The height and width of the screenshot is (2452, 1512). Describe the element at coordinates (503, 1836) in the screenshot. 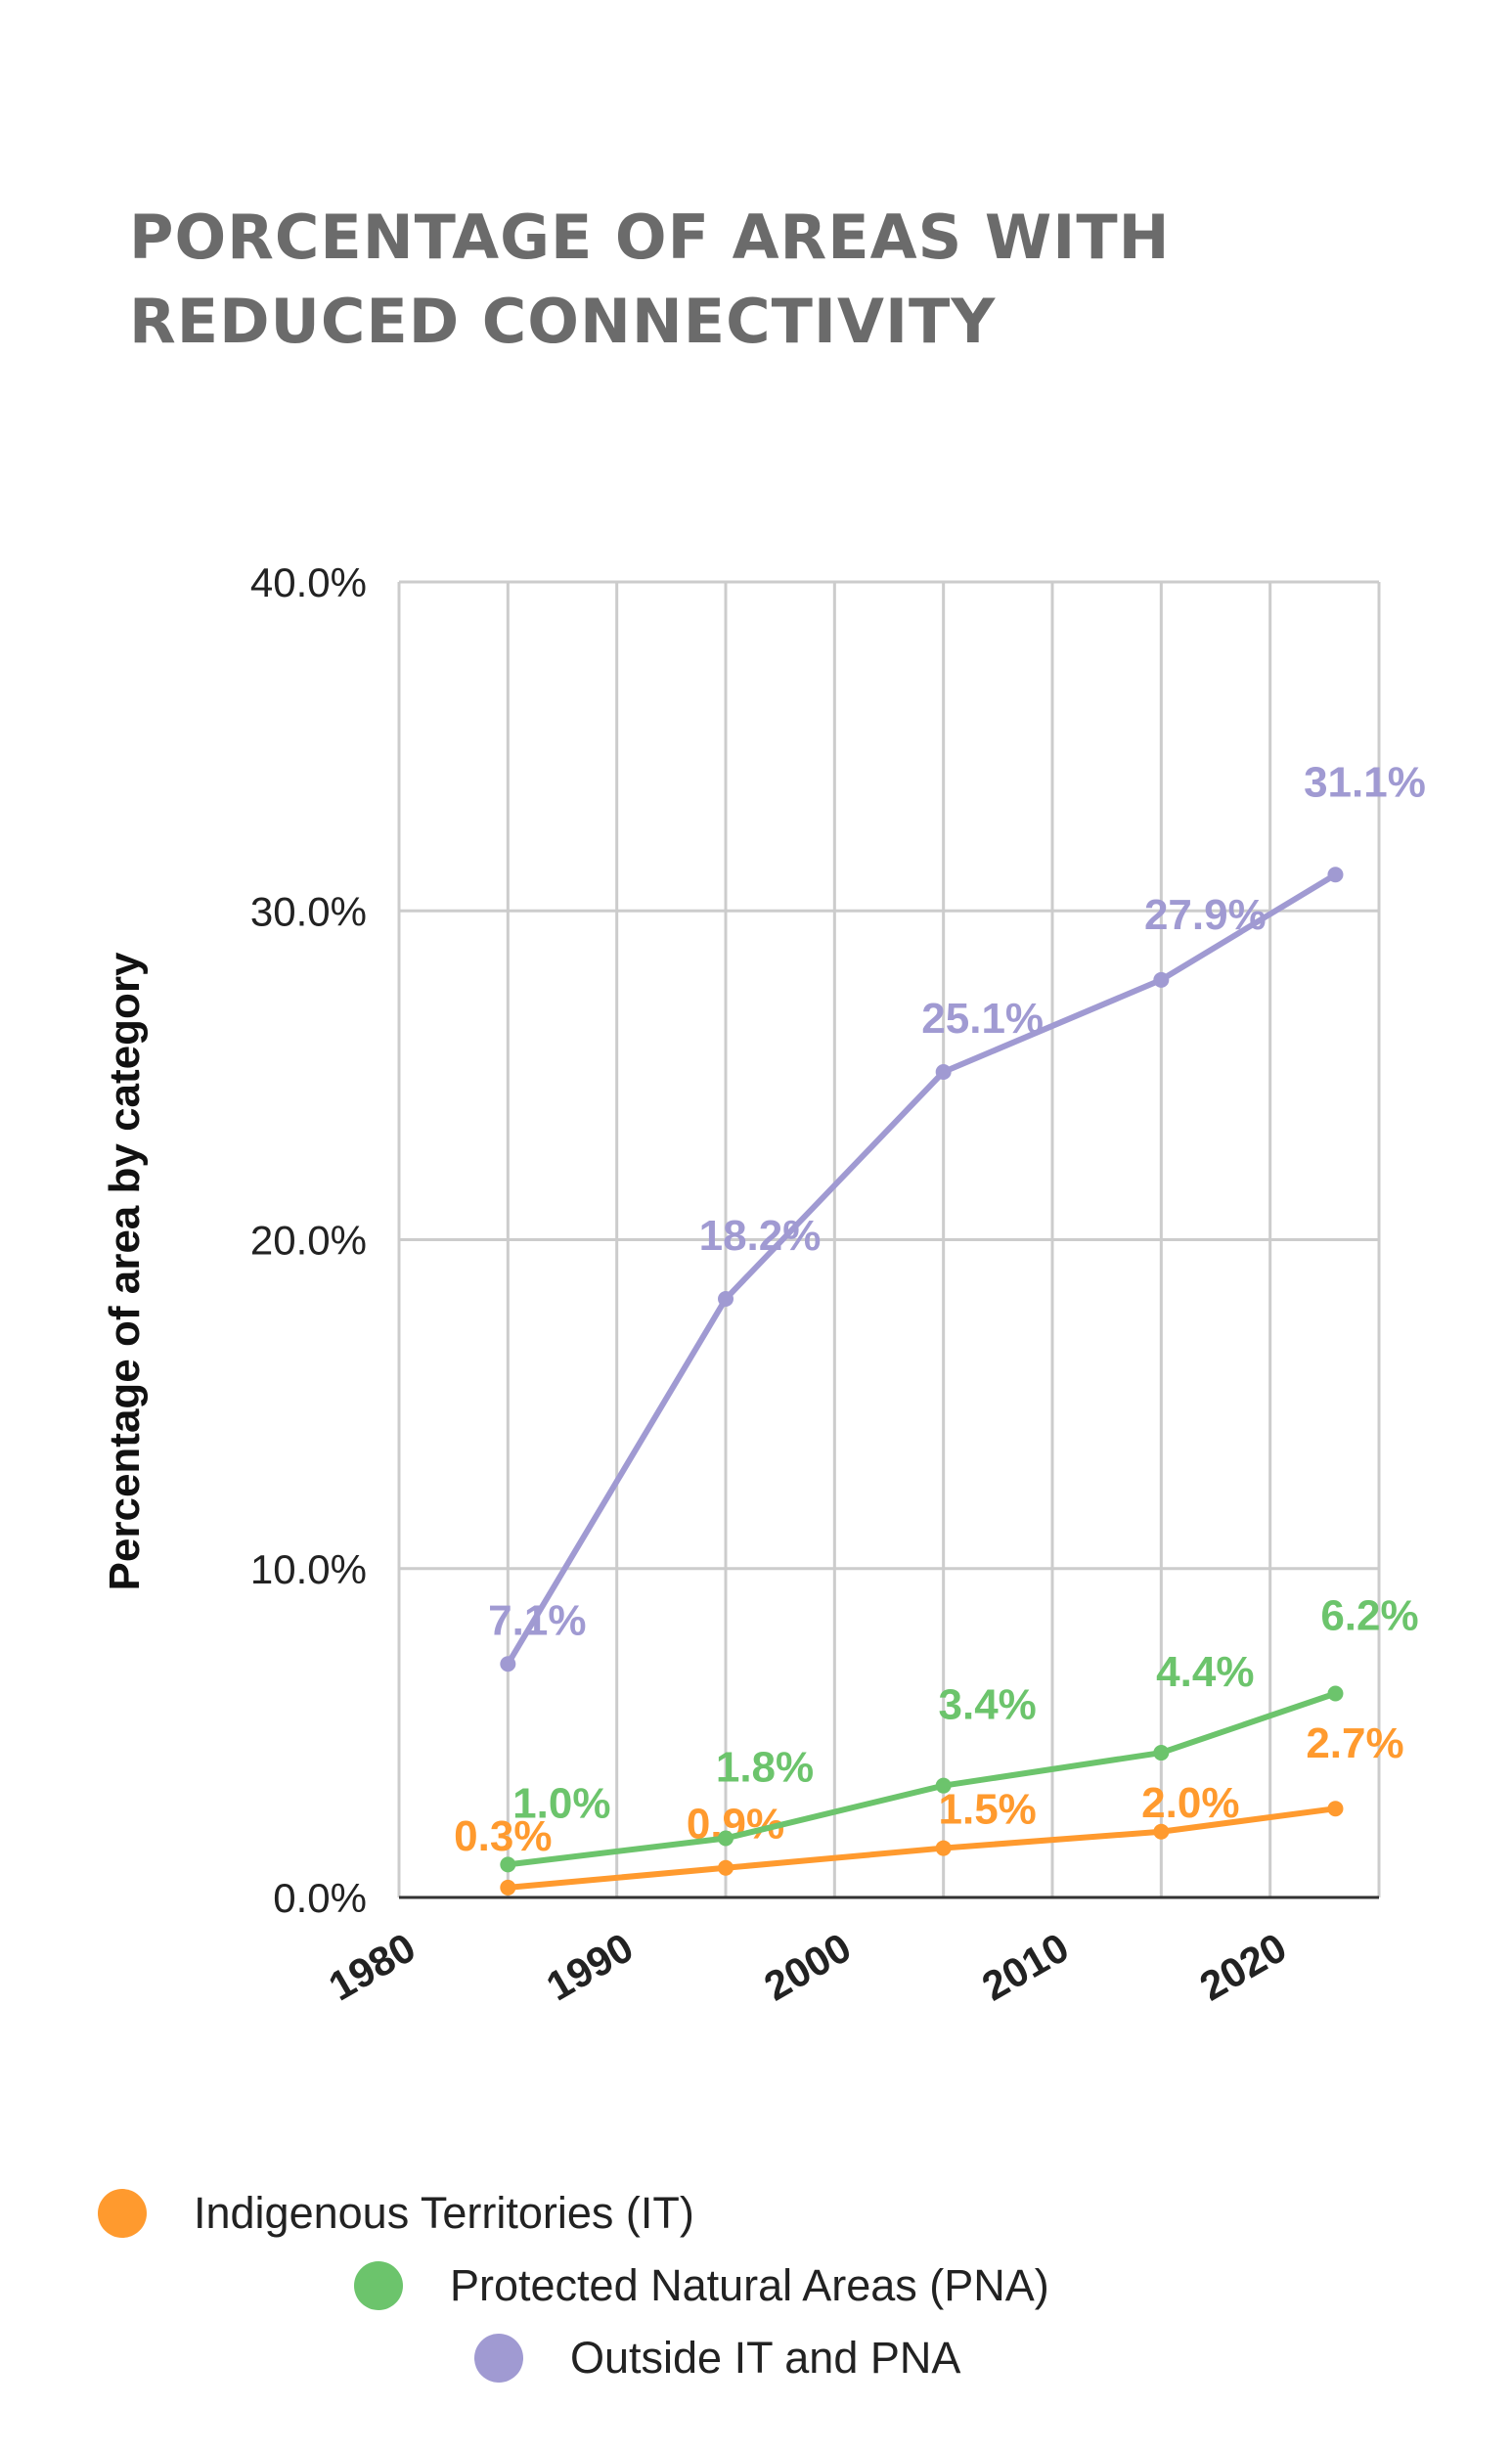

I see `data-label: 0.3%` at that location.